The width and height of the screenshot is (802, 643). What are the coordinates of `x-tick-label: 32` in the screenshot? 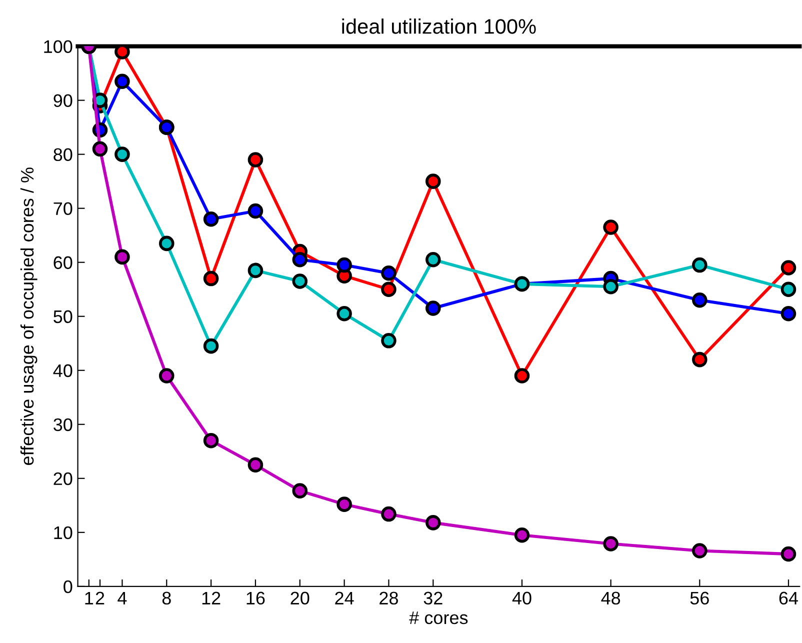 It's located at (433, 598).